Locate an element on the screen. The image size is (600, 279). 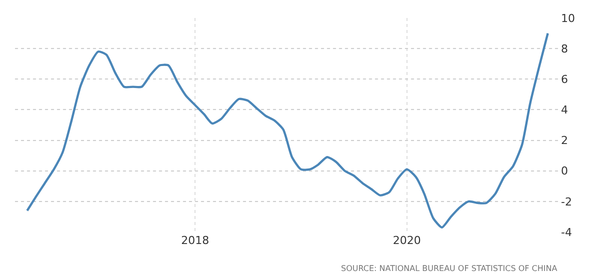
y-tick-label: 10 is located at coordinates (568, 18).